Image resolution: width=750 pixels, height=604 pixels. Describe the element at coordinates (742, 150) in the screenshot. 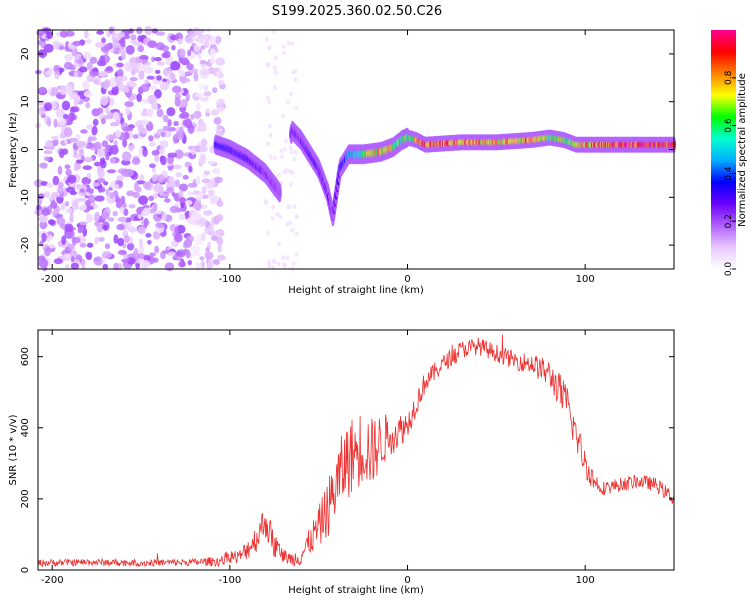

I see `colorbar-label: Normalized spectral amplitude` at that location.